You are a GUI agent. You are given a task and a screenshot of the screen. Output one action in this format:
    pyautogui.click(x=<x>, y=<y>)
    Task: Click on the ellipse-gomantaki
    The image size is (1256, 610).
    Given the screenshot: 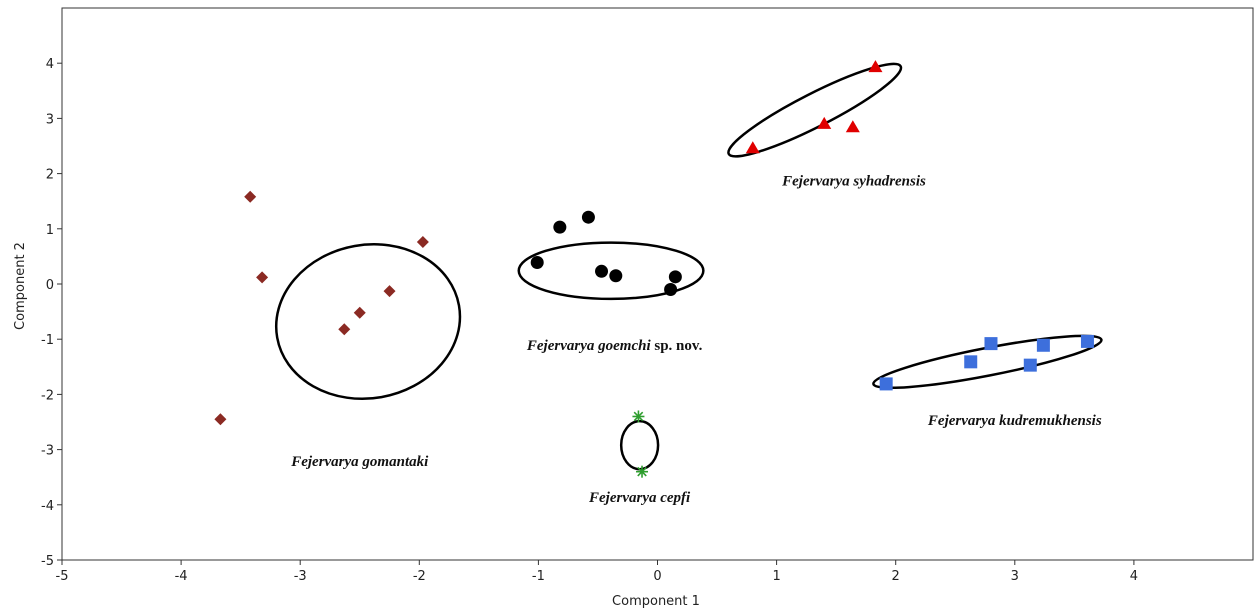 What is the action you would take?
    pyautogui.click(x=368, y=322)
    